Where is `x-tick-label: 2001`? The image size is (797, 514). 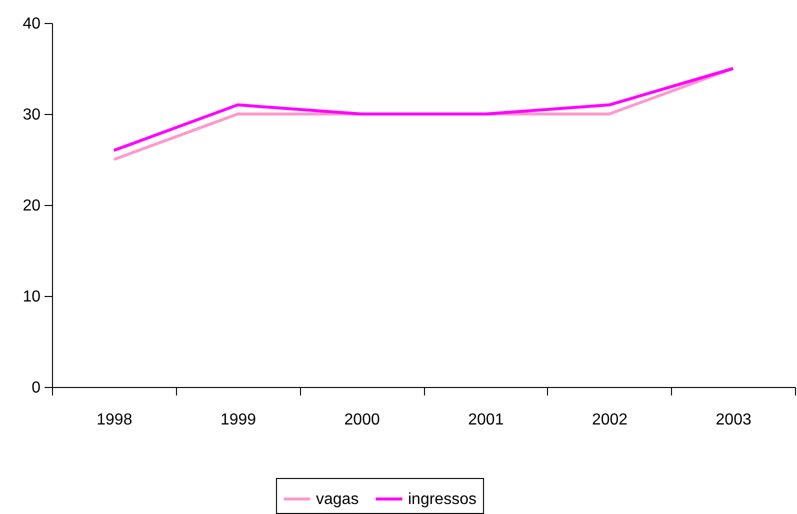 x-tick-label: 2001 is located at coordinates (486, 420).